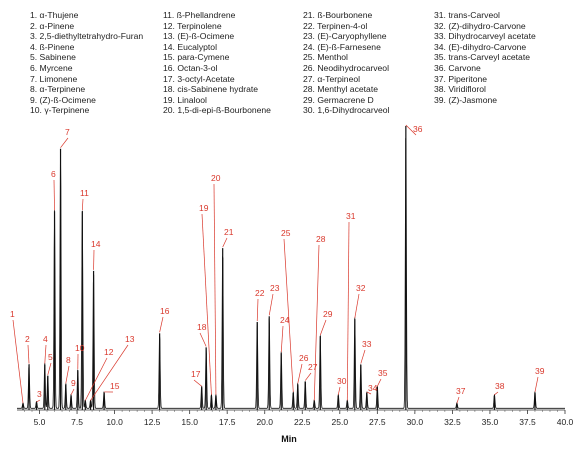  I want to click on x-tick-label: 35.0, so click(490, 422).